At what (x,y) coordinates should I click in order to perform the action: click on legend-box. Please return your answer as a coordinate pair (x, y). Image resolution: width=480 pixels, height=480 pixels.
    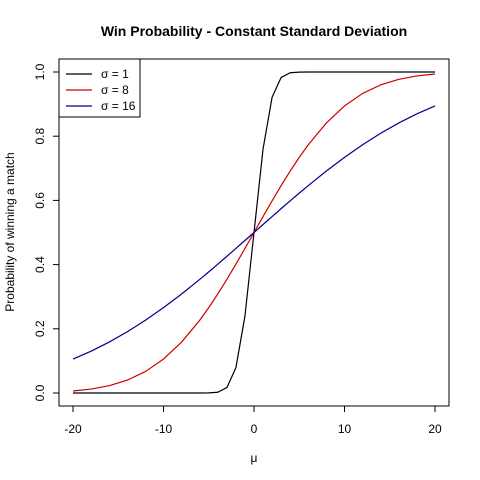
    Looking at the image, I should click on (99, 88).